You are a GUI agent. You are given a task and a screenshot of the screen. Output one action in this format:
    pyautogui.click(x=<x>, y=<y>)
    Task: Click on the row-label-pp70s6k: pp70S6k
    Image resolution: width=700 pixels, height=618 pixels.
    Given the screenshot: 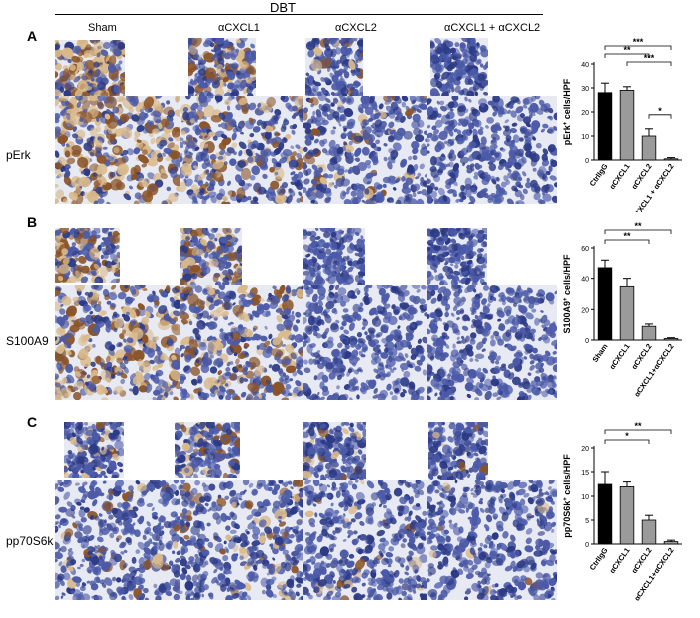 What is the action you would take?
    pyautogui.click(x=30, y=541)
    